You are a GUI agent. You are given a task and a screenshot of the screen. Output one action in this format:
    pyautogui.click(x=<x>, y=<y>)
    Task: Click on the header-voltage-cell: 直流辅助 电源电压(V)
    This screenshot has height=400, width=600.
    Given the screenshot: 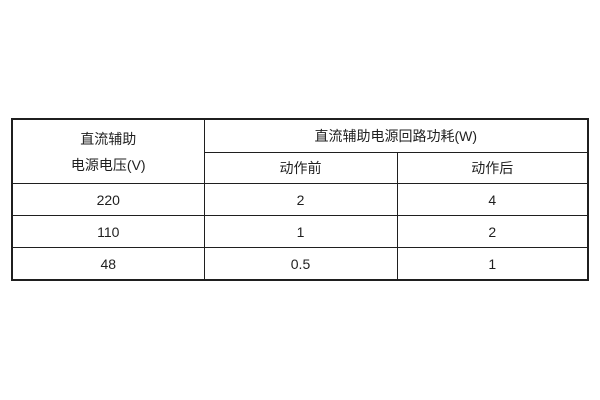 What is the action you would take?
    pyautogui.click(x=108, y=151)
    